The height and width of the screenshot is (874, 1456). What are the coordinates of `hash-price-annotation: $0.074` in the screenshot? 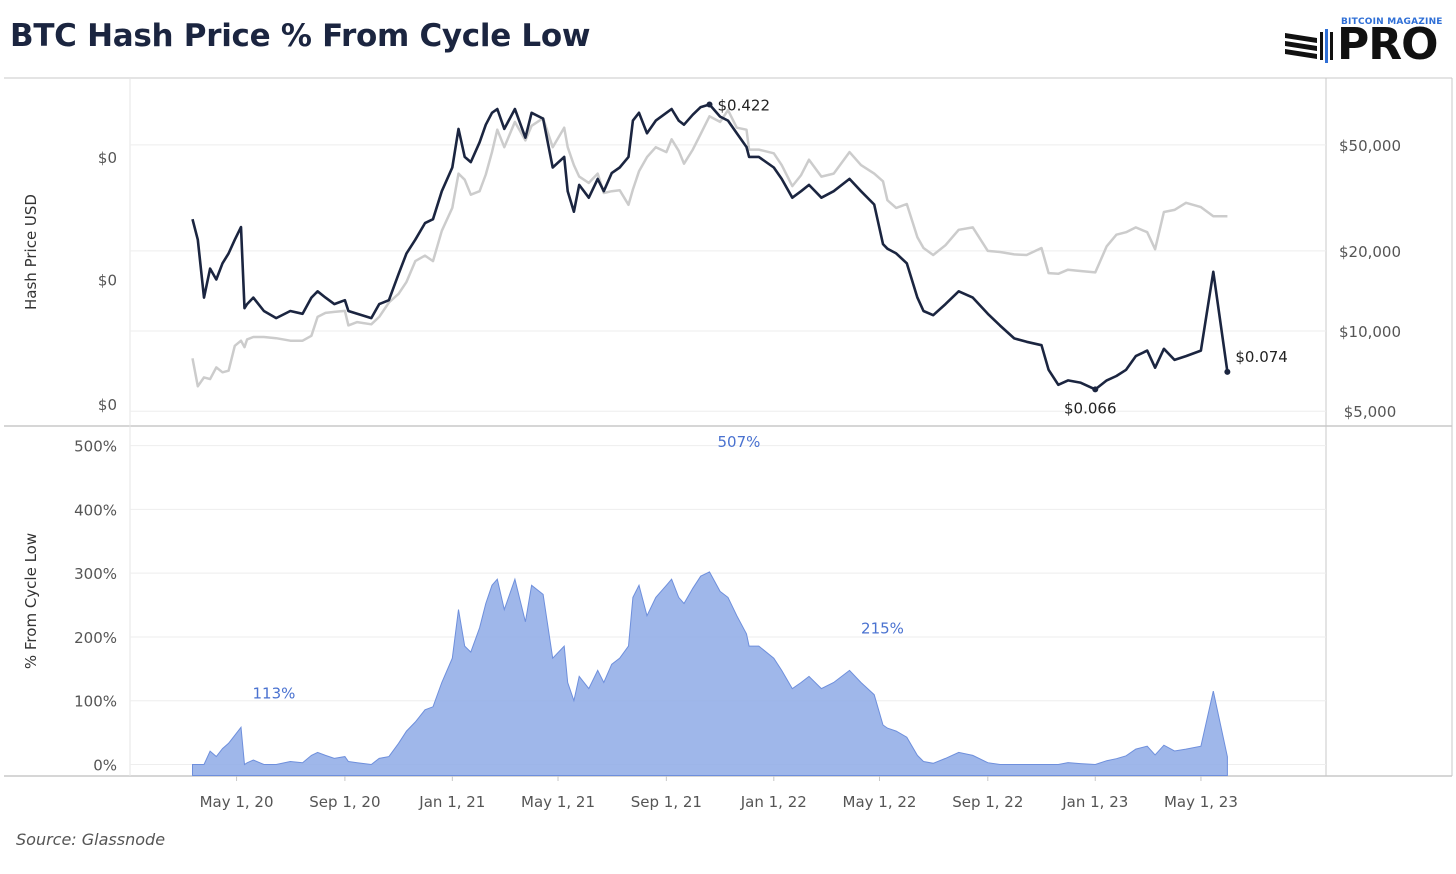 It's located at (1261, 357).